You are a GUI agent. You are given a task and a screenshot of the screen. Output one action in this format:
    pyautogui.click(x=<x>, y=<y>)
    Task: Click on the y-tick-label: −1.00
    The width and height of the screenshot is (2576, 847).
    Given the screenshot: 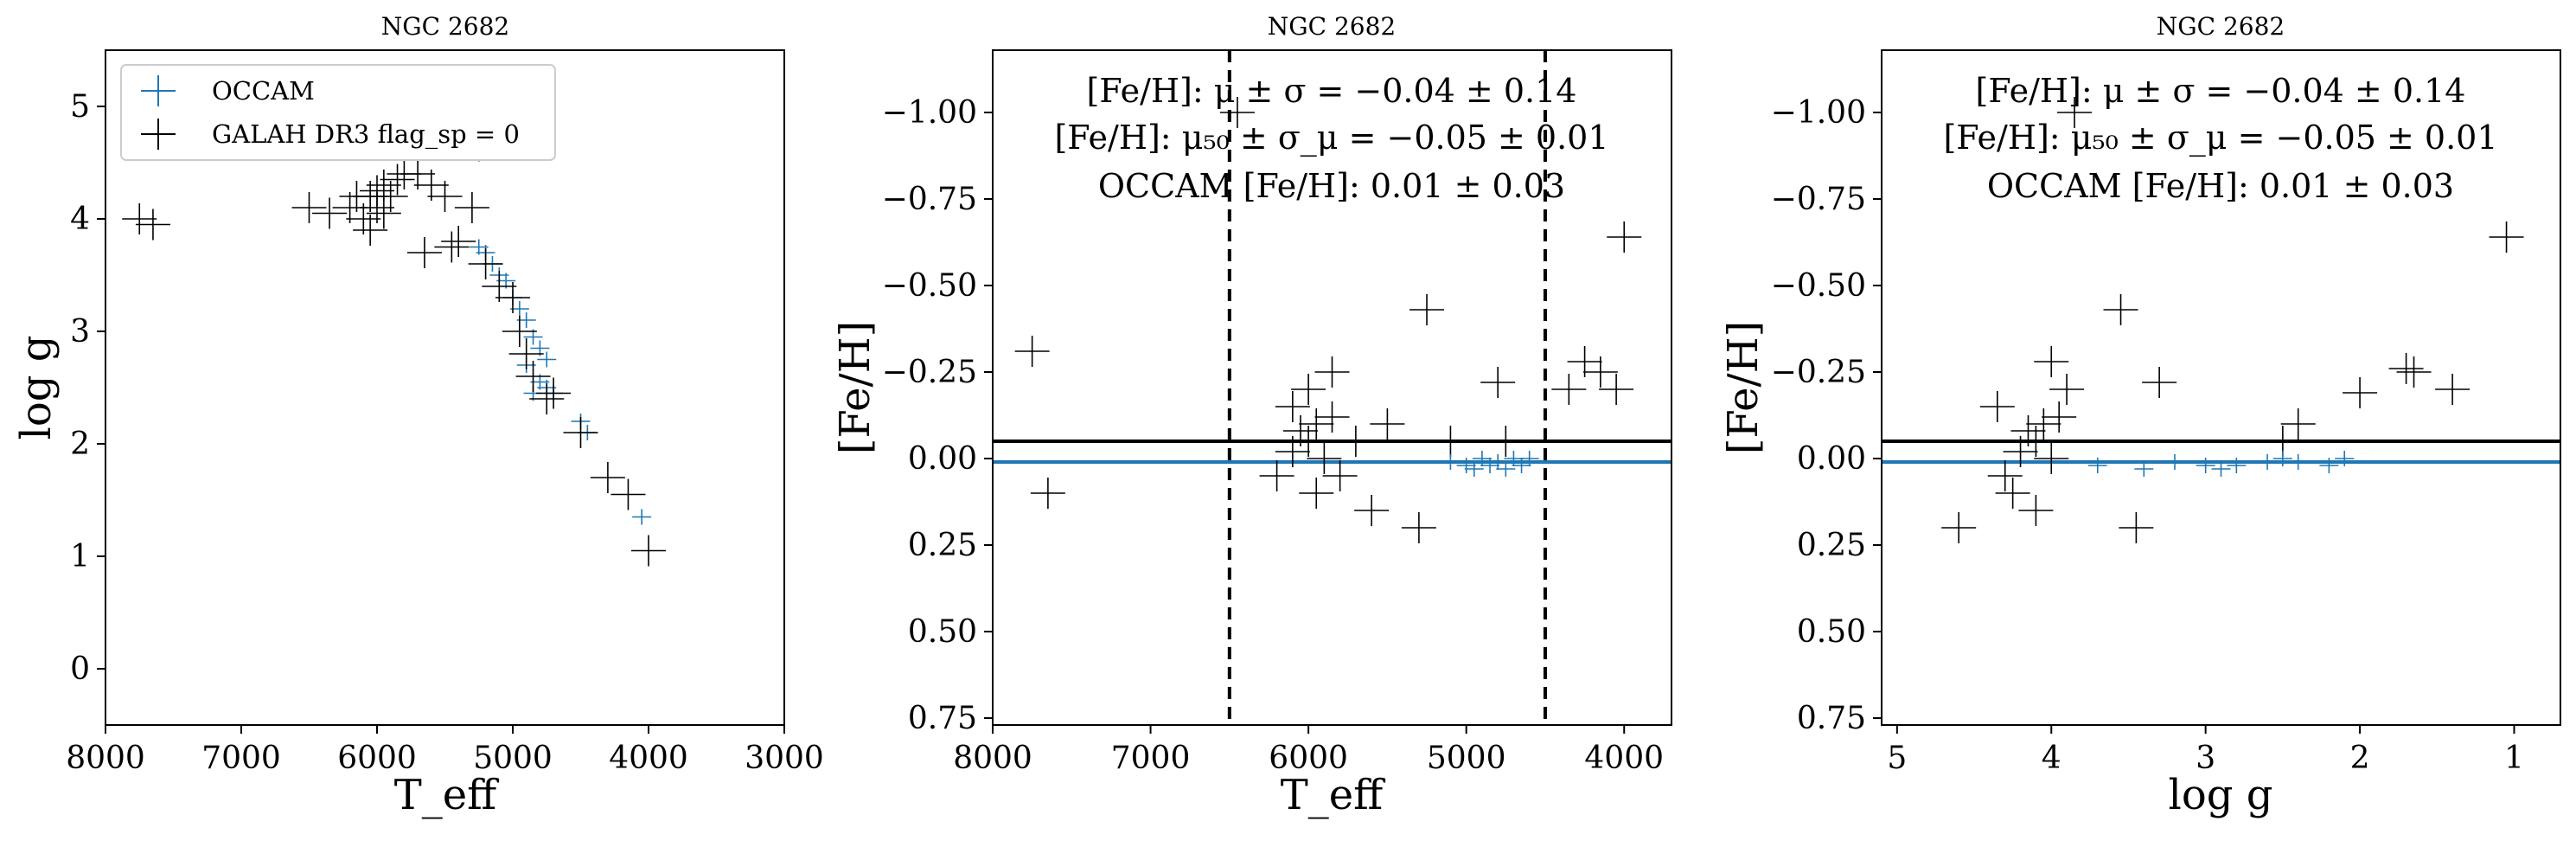 What is the action you would take?
    pyautogui.click(x=1819, y=113)
    